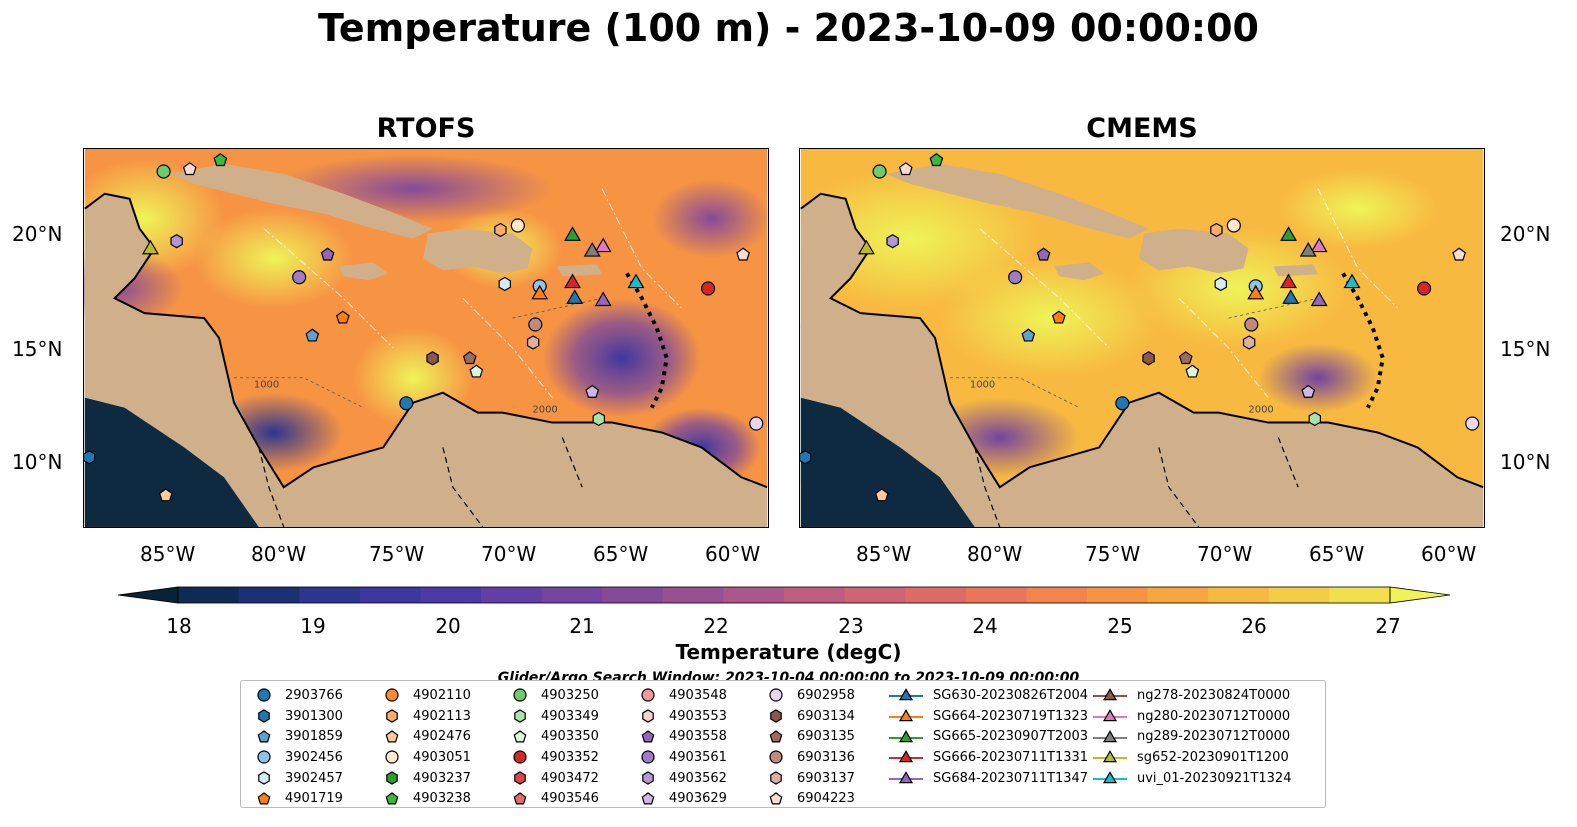 Image resolution: width=1577 pixels, height=827 pixels. I want to click on colorbar-tick: 18, so click(179, 626).